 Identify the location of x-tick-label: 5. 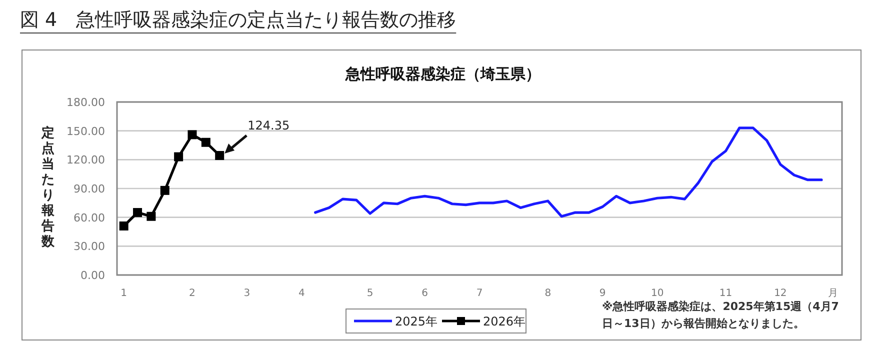
(370, 293).